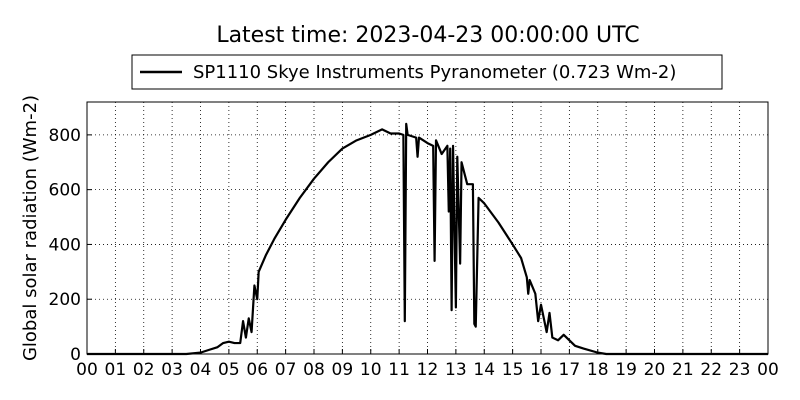 The height and width of the screenshot is (400, 800). Describe the element at coordinates (427, 35) in the screenshot. I see `chart-title: Latest time: 2023-04-23 00:00:00 UTC` at that location.